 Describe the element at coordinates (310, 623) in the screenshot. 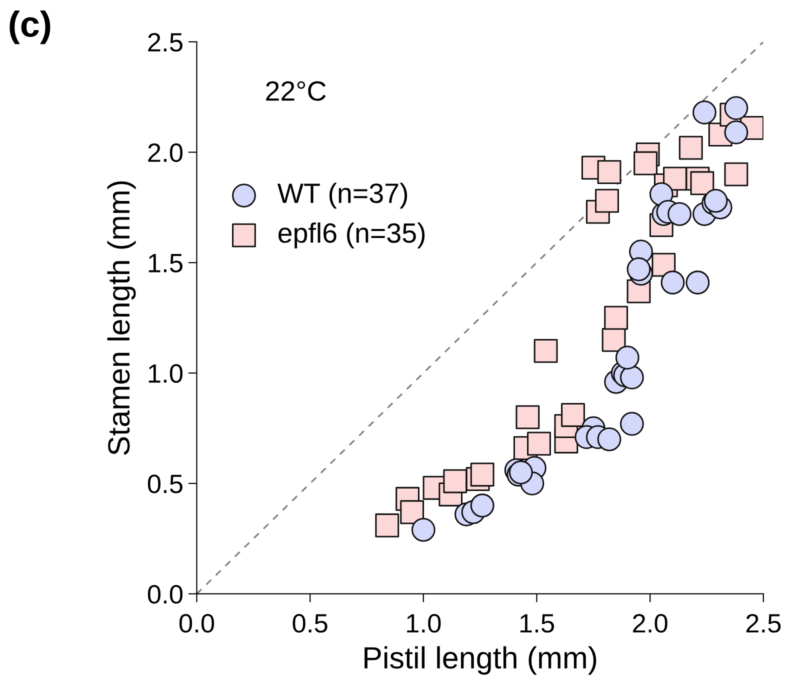

I see `x-tick-label: 0.5` at that location.